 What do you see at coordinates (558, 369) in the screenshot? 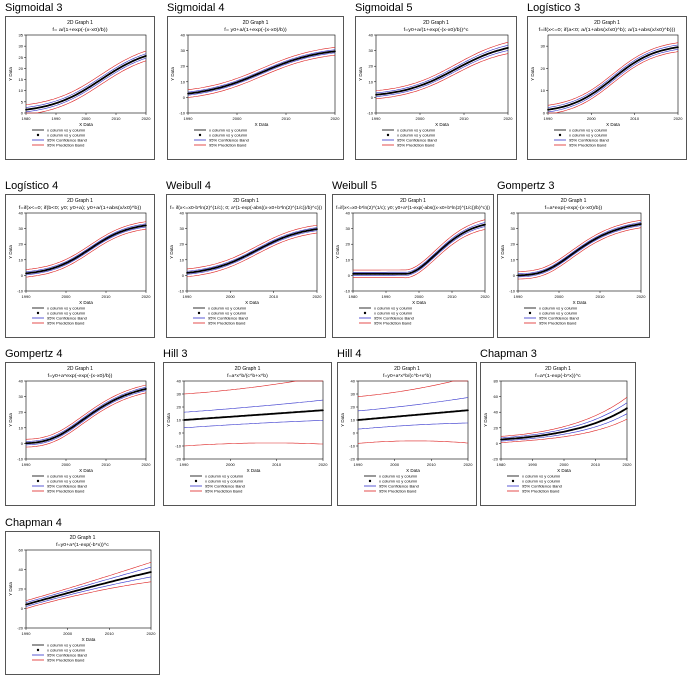
I see `graph-heading: 2D Graph 1` at bounding box center [558, 369].